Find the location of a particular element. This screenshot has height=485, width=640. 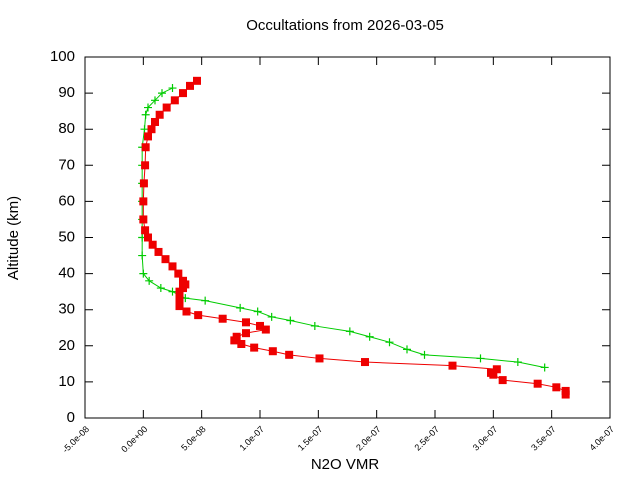

x-tick-label: 1.0e-07 is located at coordinates (251, 438).